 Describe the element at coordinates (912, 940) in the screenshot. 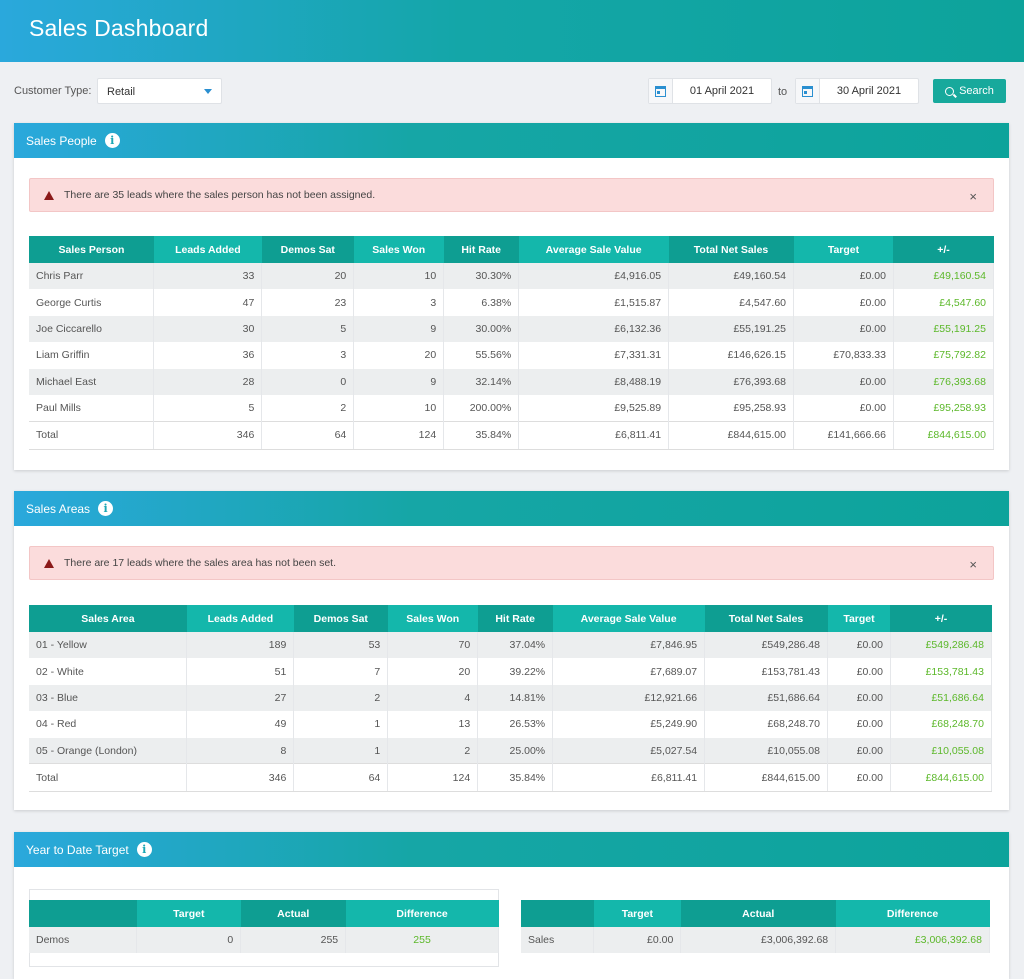

I see `table-cell: £3,006,392.68` at that location.